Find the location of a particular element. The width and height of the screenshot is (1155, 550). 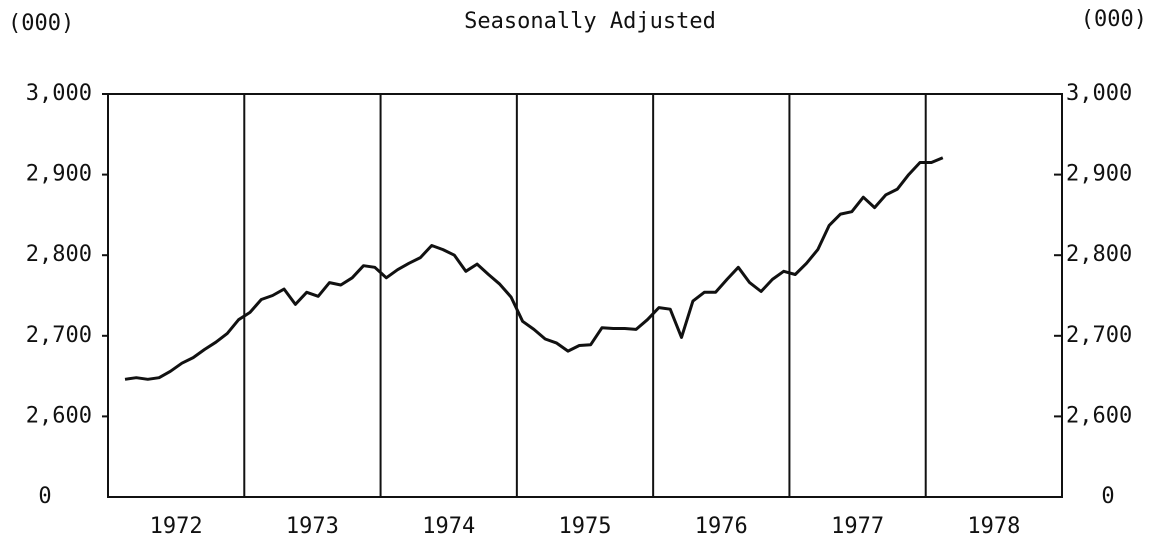

x-tick-label: 1978 is located at coordinates (993, 526).